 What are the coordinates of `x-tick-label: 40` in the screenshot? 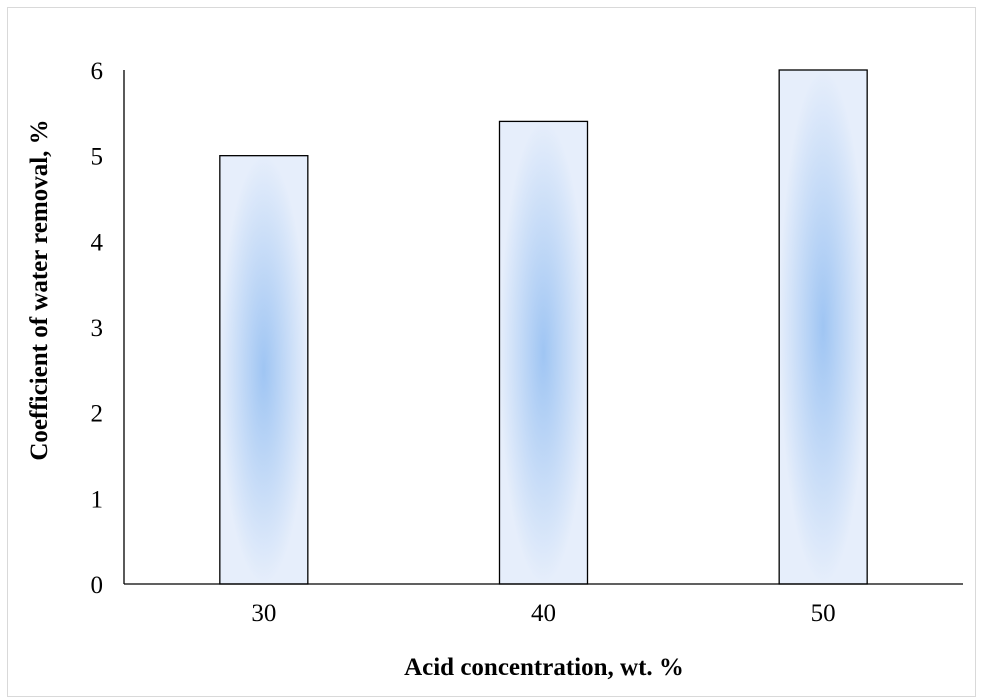 It's located at (543, 613).